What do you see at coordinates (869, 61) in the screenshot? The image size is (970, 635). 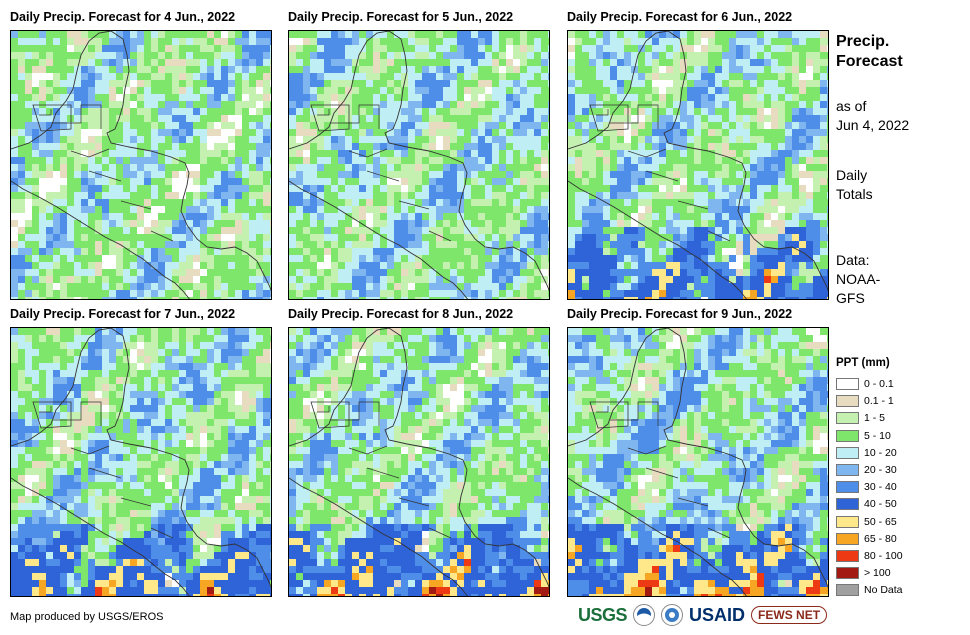 I see `sidebar-title-line2: Forecast` at bounding box center [869, 61].